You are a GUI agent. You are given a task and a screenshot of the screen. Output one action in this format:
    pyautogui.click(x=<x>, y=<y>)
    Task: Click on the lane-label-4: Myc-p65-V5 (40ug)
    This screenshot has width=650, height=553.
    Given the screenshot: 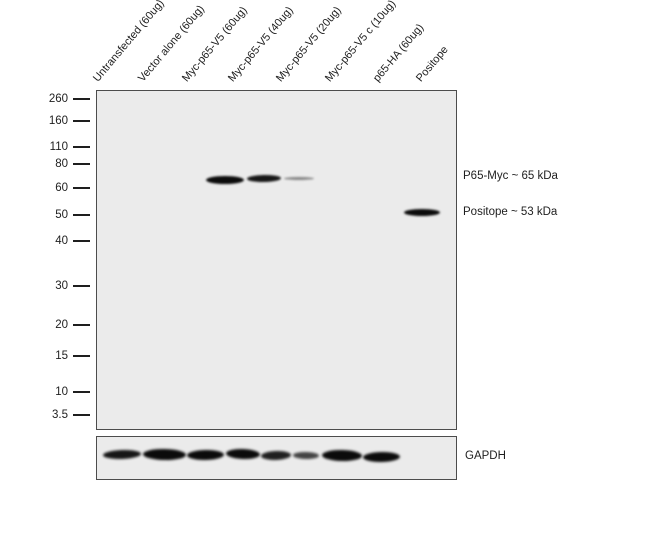 What is the action you would take?
    pyautogui.click(x=261, y=44)
    